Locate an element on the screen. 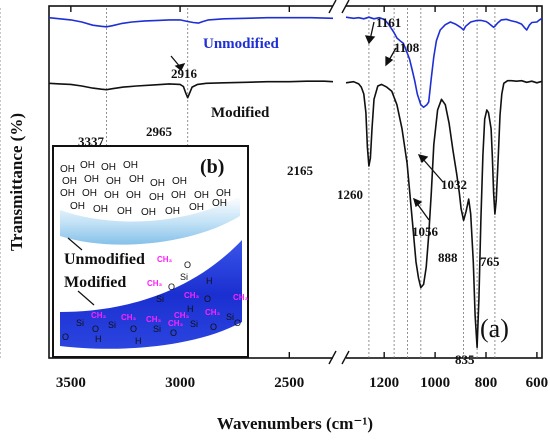  silane-o-9: O is located at coordinates (207, 299).